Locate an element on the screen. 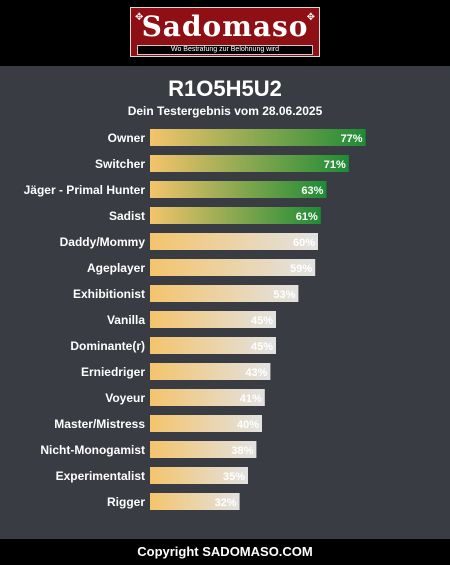  value-label-sadist: 61% is located at coordinates (307, 217).